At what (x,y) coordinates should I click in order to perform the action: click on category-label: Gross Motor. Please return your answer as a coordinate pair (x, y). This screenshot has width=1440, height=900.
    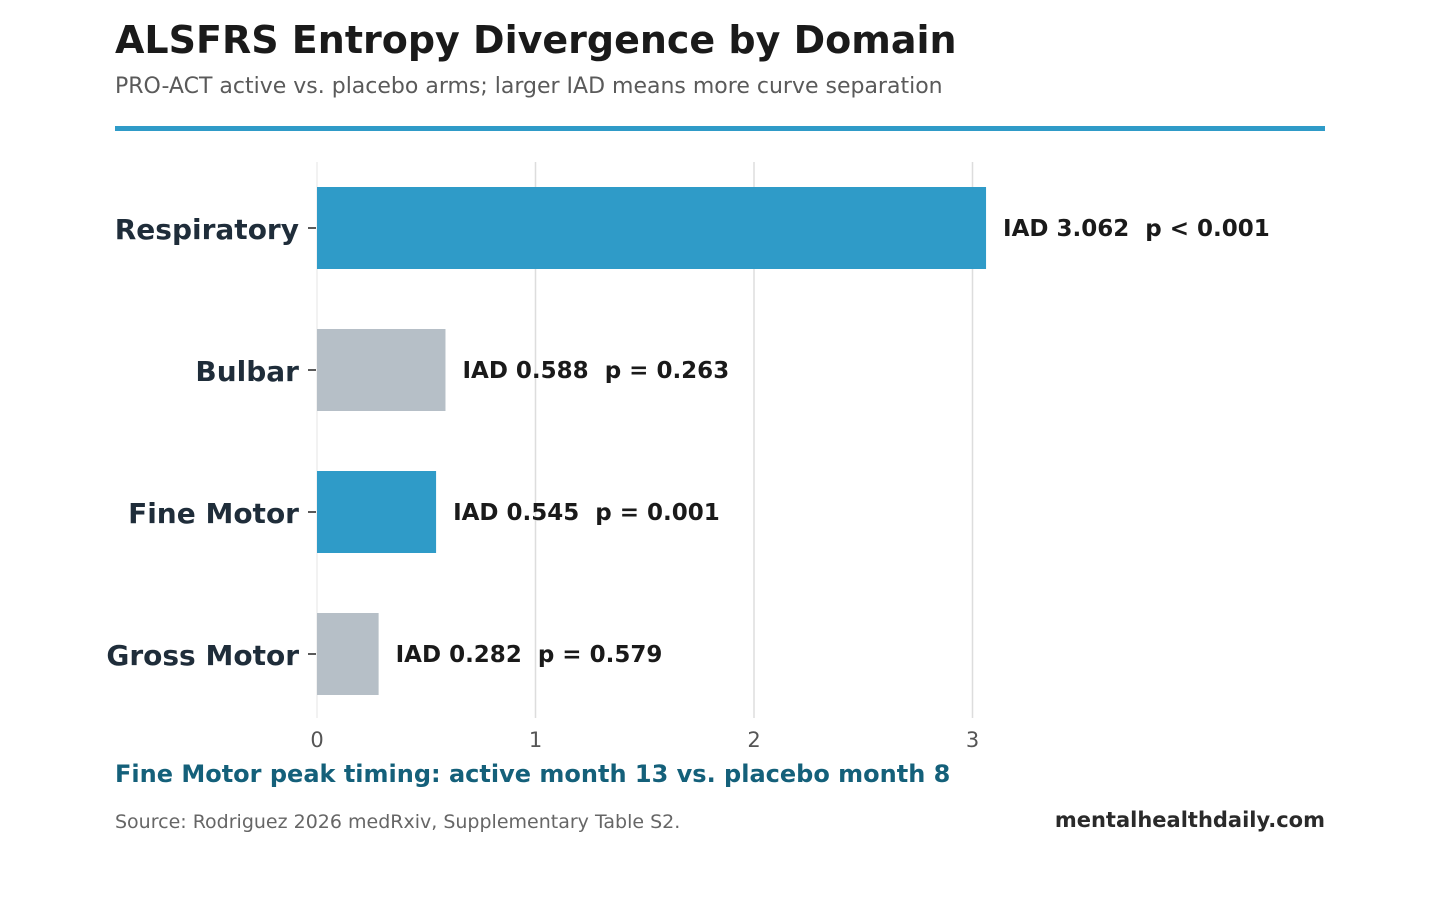
    Looking at the image, I should click on (202, 655).